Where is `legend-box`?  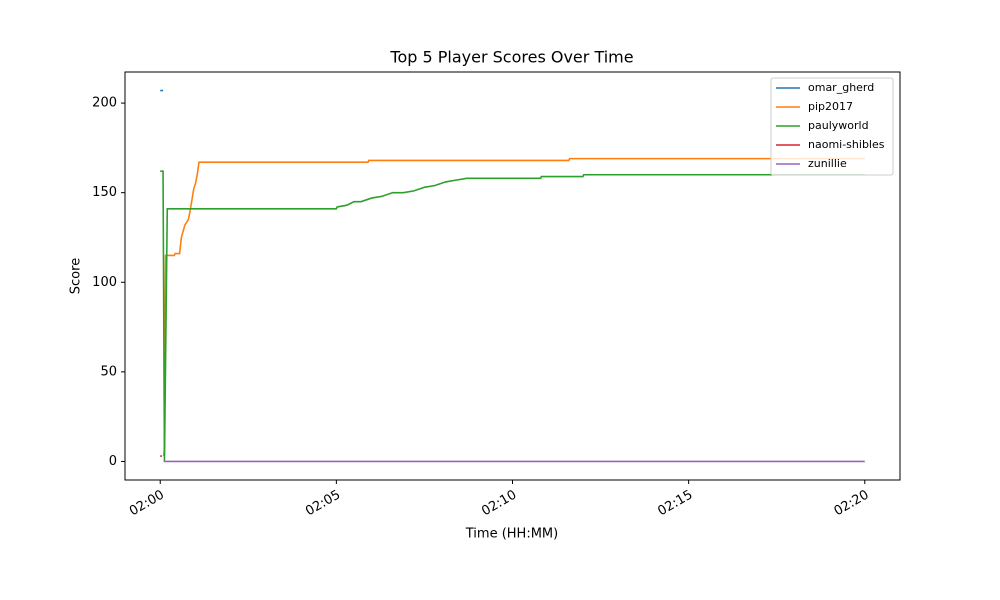
legend-box is located at coordinates (832, 126).